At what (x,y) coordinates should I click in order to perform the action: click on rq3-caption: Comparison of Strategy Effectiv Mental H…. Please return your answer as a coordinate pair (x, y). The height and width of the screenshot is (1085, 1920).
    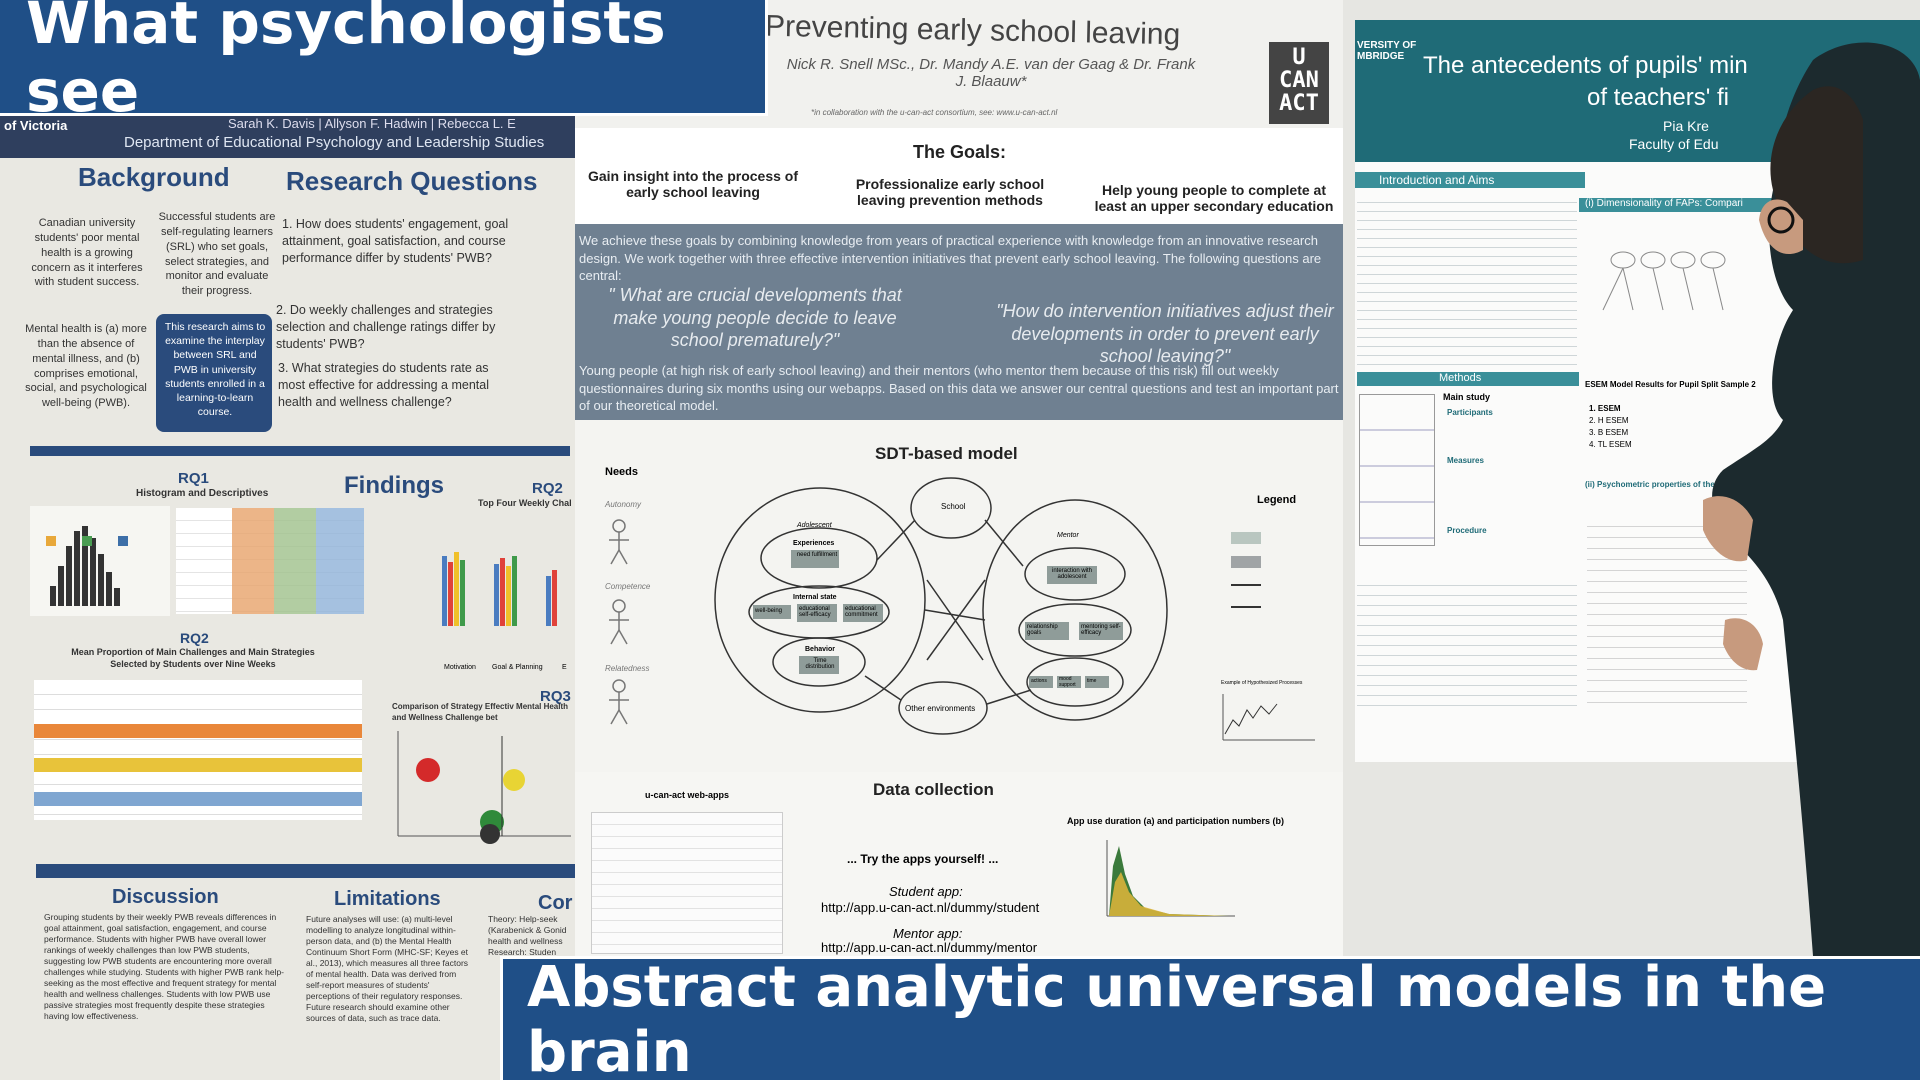
    Looking at the image, I should click on (480, 712).